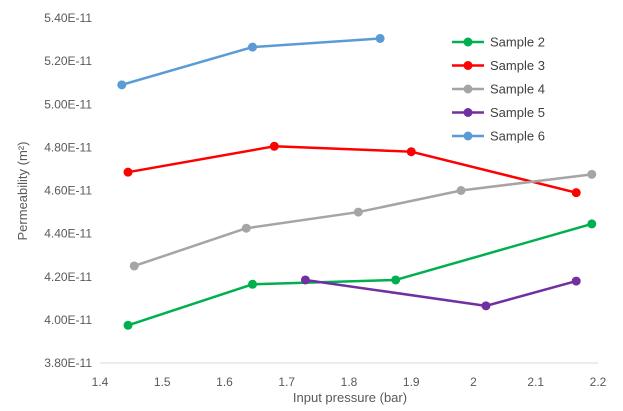  Describe the element at coordinates (535, 382) in the screenshot. I see `x-tick-label: 2.1` at that location.